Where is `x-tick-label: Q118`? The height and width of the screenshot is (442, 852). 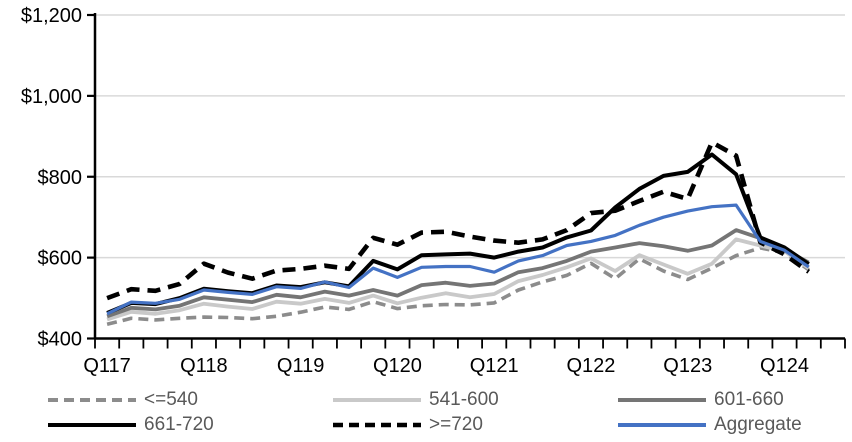
x-tick-label: Q118 is located at coordinates (203, 366).